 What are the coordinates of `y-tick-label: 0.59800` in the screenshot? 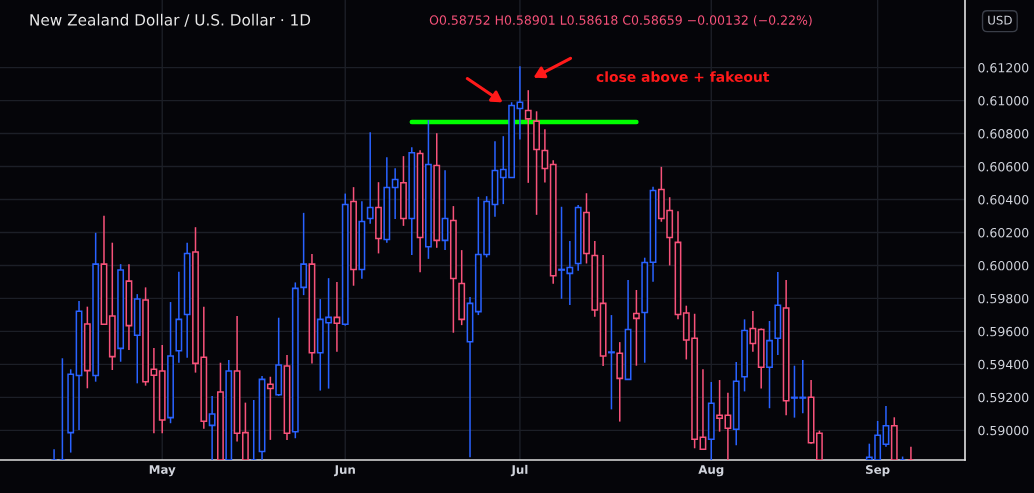 It's located at (1003, 298).